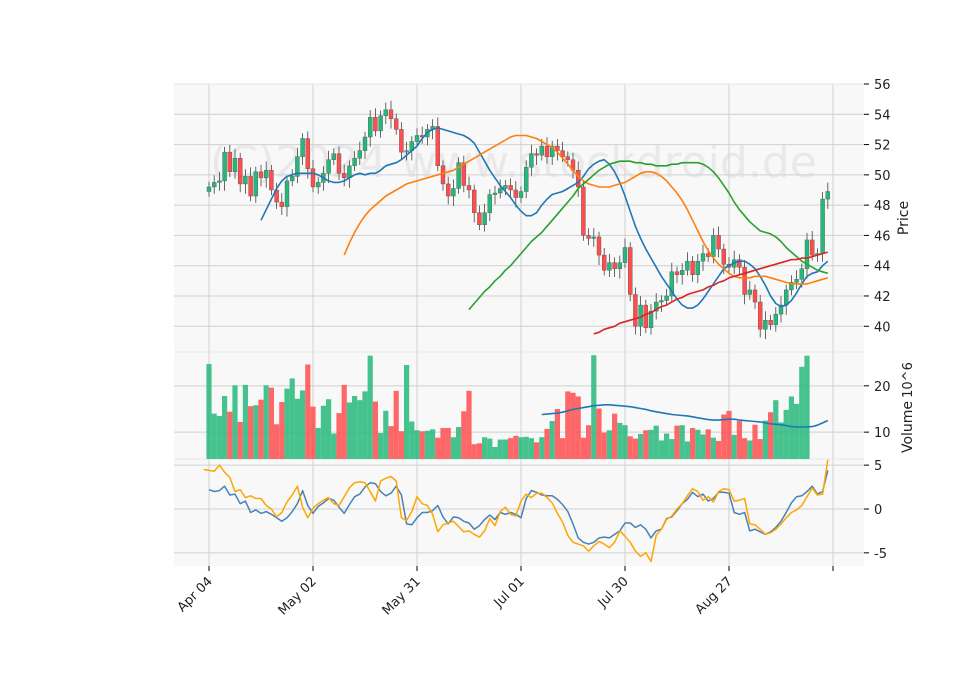 The image size is (960, 690). What do you see at coordinates (195, 594) in the screenshot?
I see `x-tick-label: Apr 04` at bounding box center [195, 594].